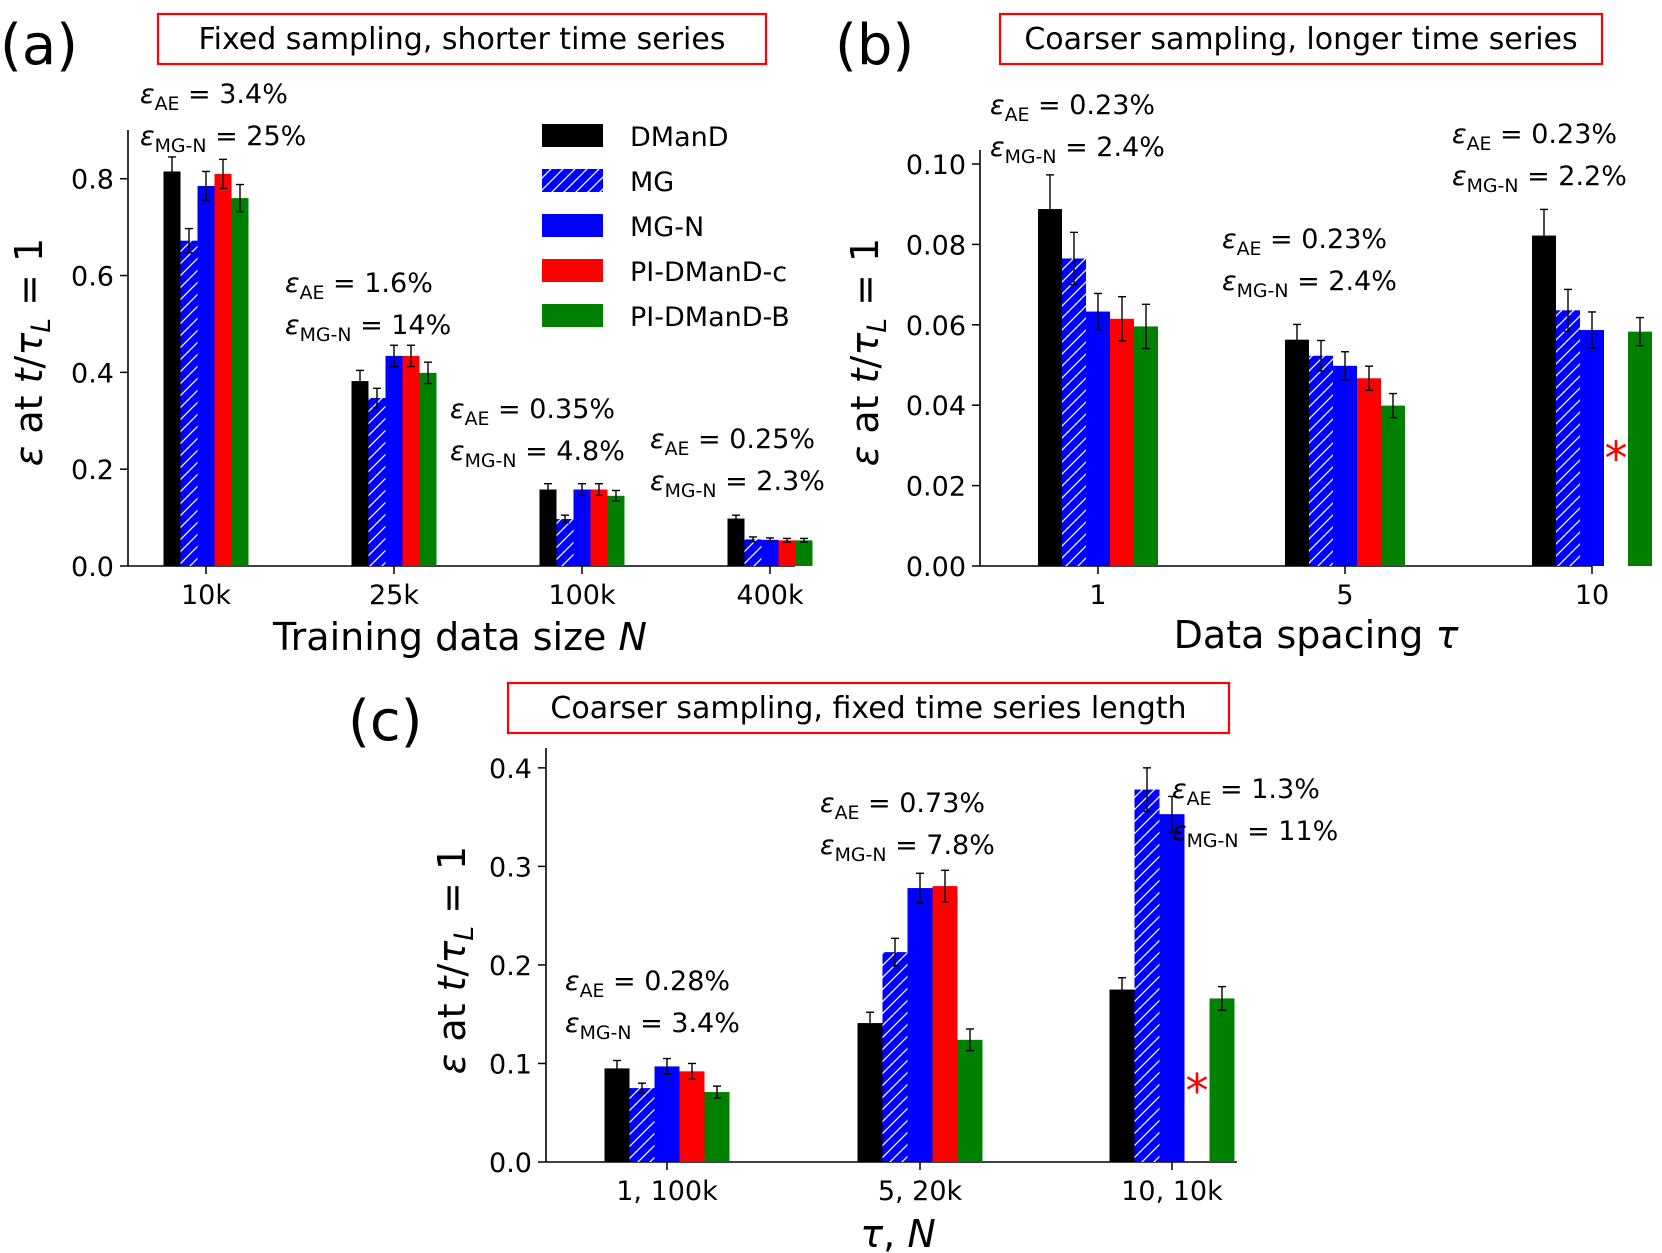  What do you see at coordinates (1077, 129) in the screenshot?
I see `annotation-0: εAE = 0.23% εMG-N = 2.4%` at bounding box center [1077, 129].